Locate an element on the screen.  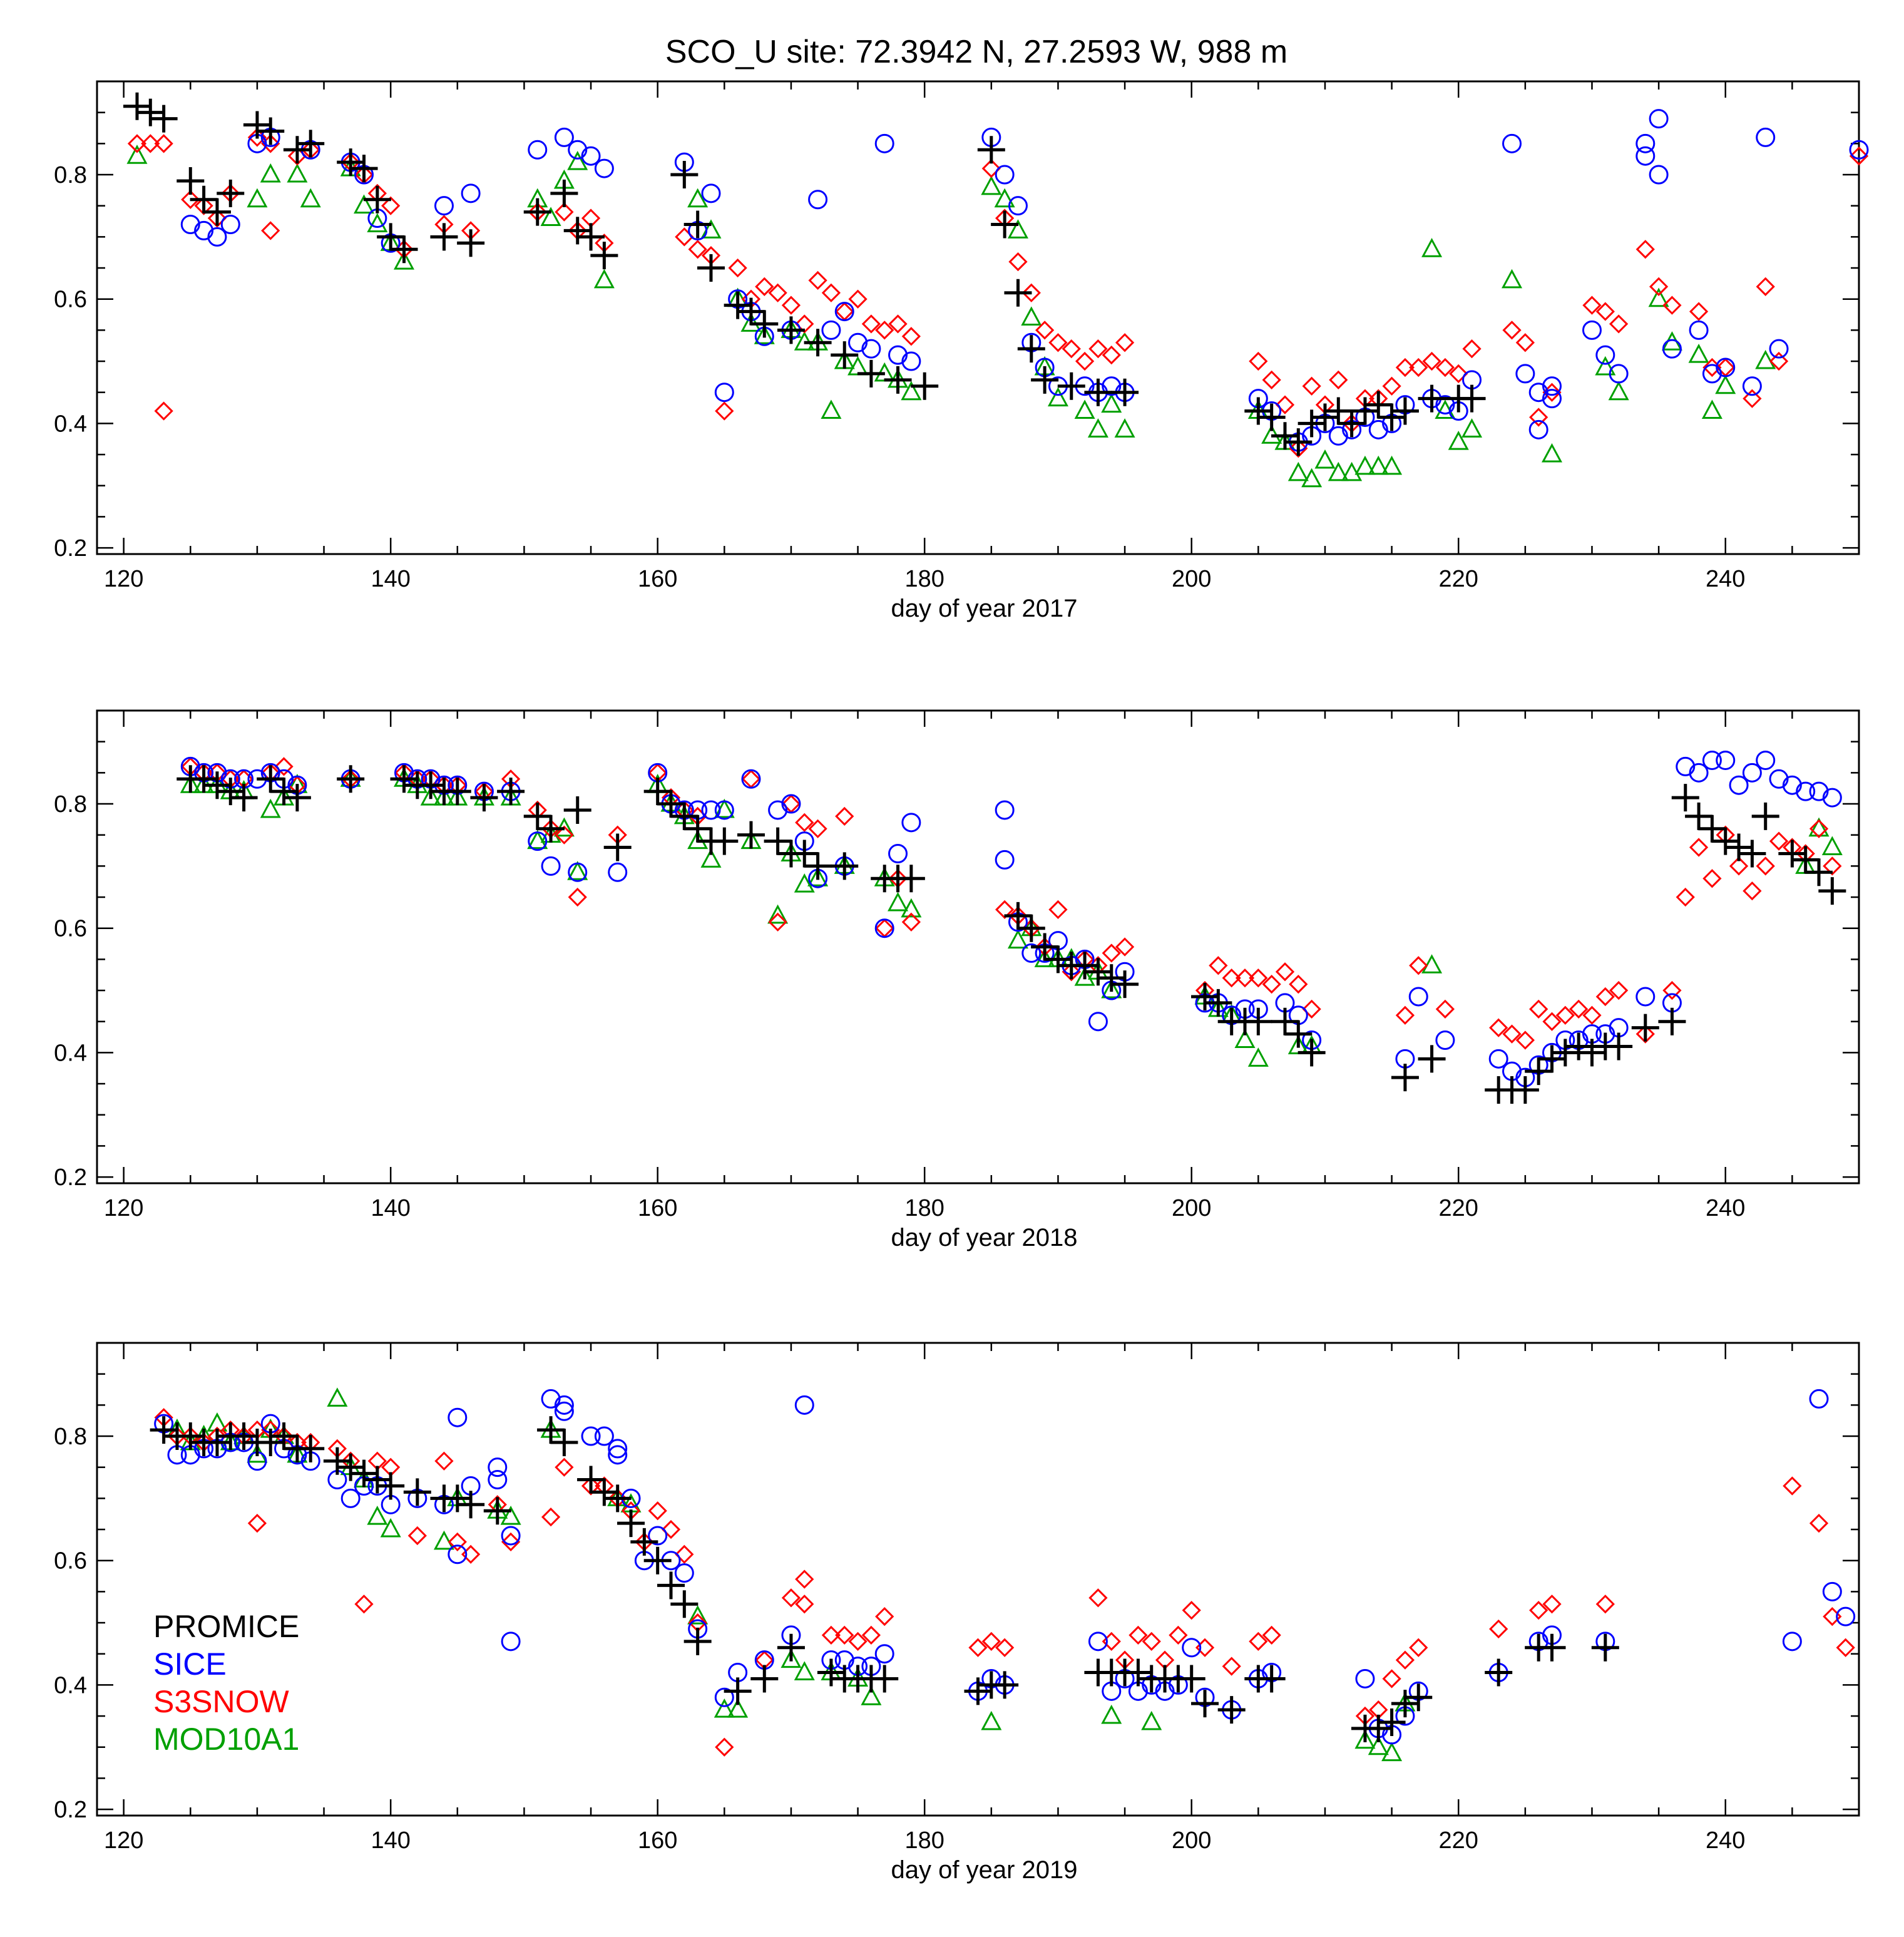
x-tick-label: 240 is located at coordinates (1725, 579).